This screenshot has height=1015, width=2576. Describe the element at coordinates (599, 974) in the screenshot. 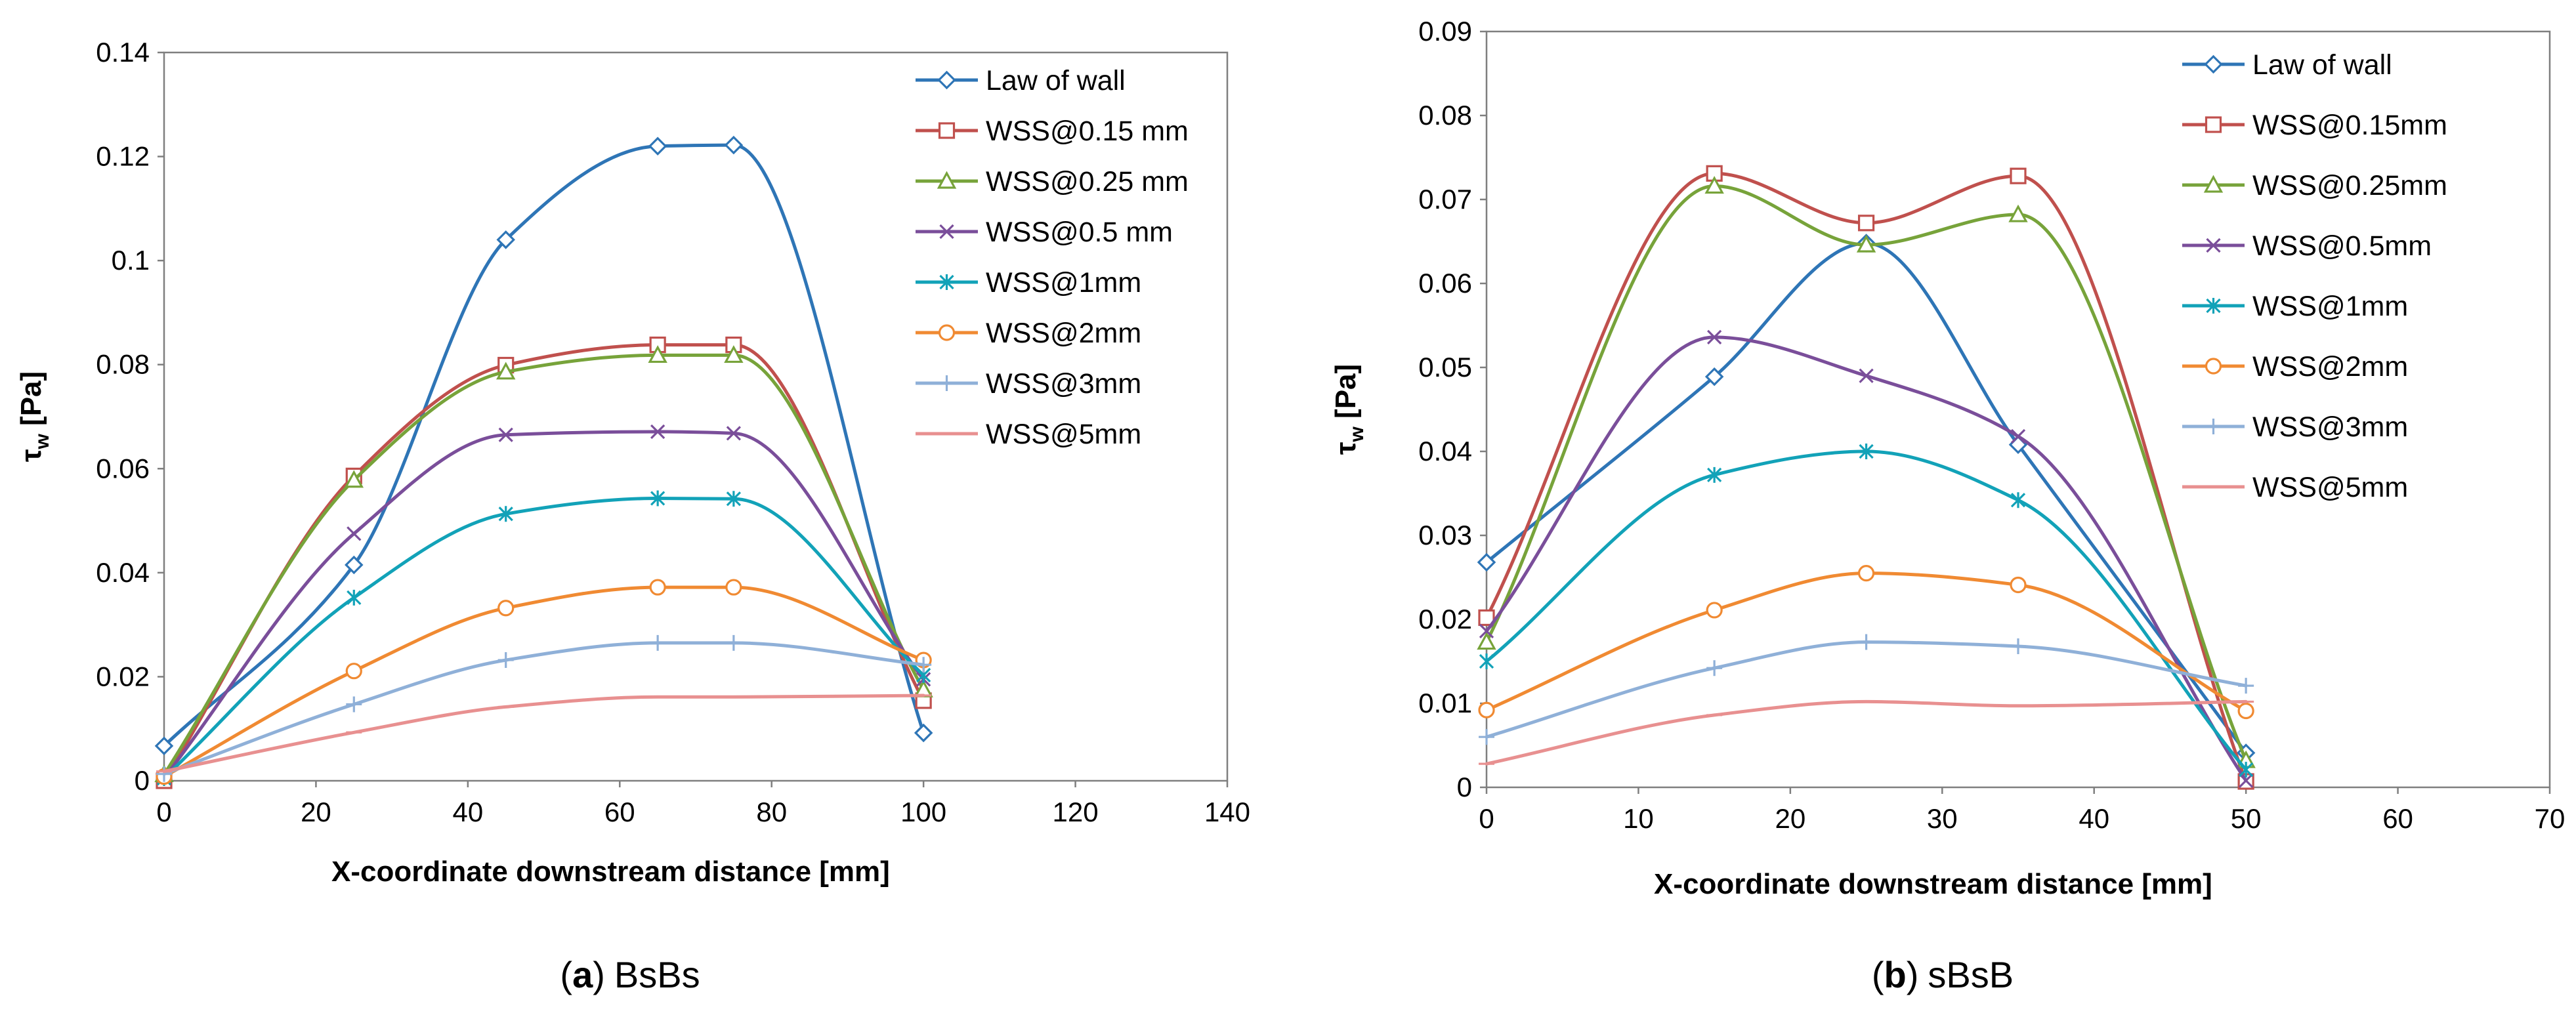

I see `caption-close-paren: )` at that location.